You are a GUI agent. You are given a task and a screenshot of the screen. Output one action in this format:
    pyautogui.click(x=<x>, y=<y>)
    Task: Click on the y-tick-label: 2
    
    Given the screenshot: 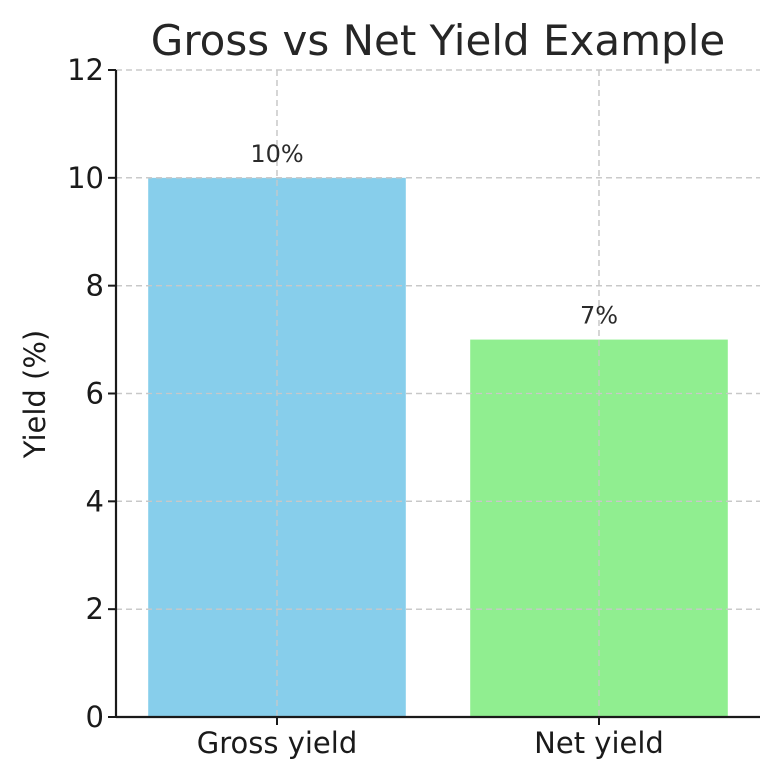 What is the action you would take?
    pyautogui.click(x=95, y=609)
    